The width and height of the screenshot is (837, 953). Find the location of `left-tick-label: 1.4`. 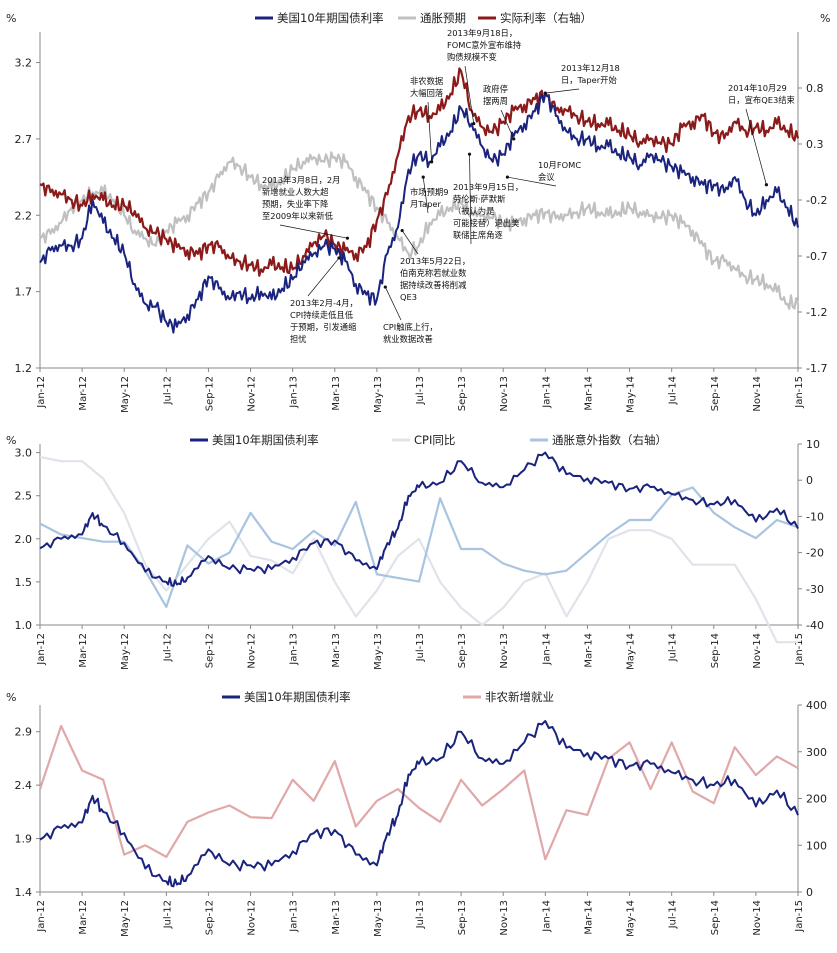

left-tick-label: 1.4 is located at coordinates (24, 892).